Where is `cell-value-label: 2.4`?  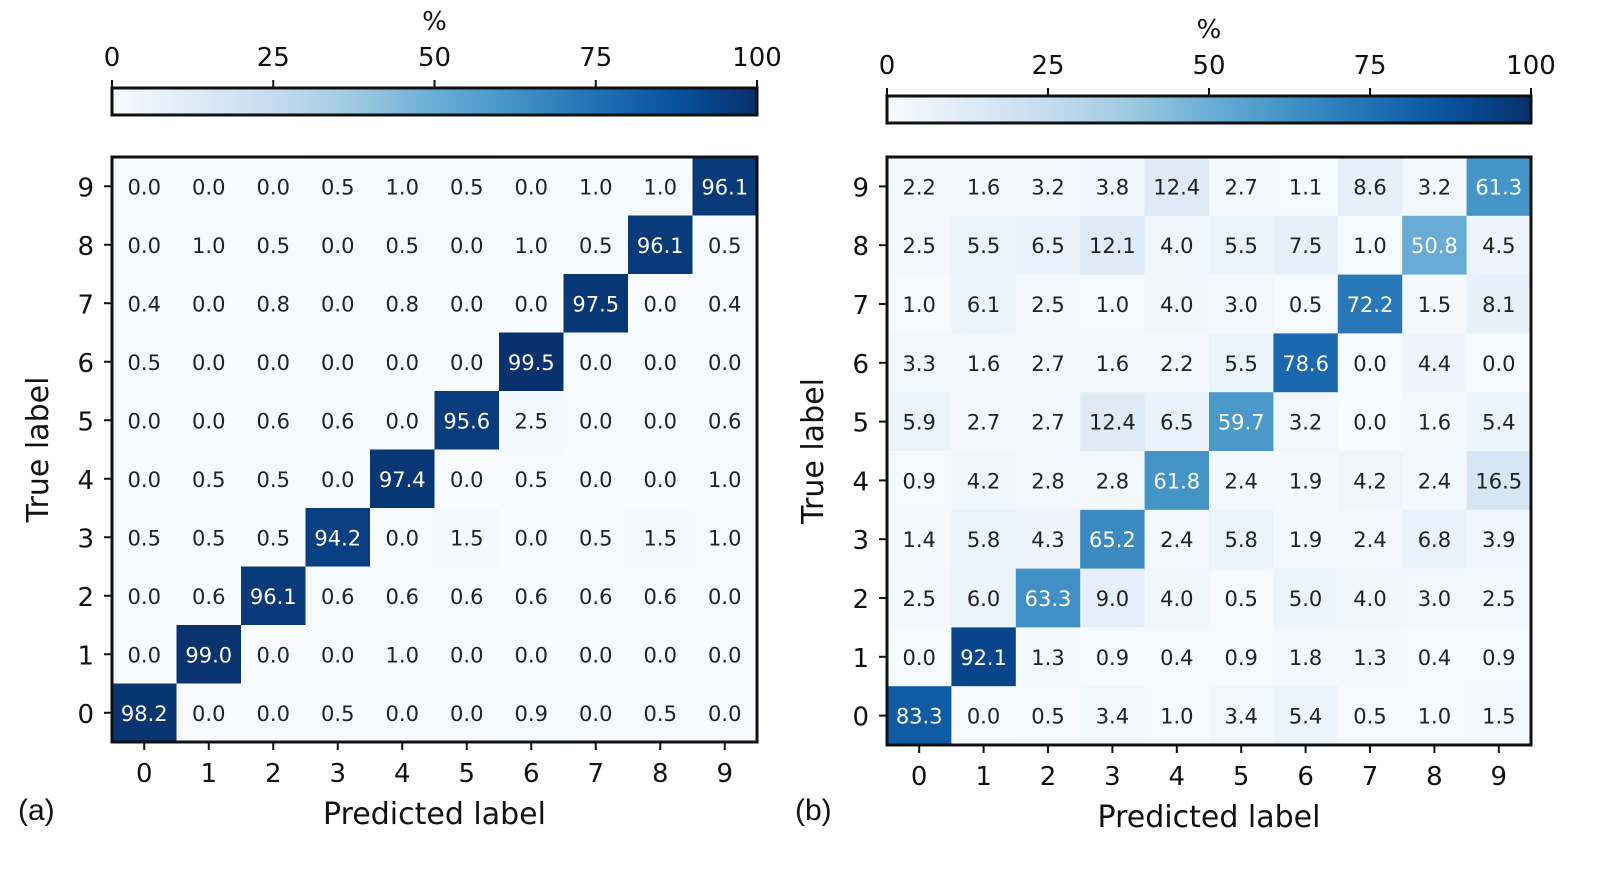 cell-value-label: 2.4 is located at coordinates (1176, 540).